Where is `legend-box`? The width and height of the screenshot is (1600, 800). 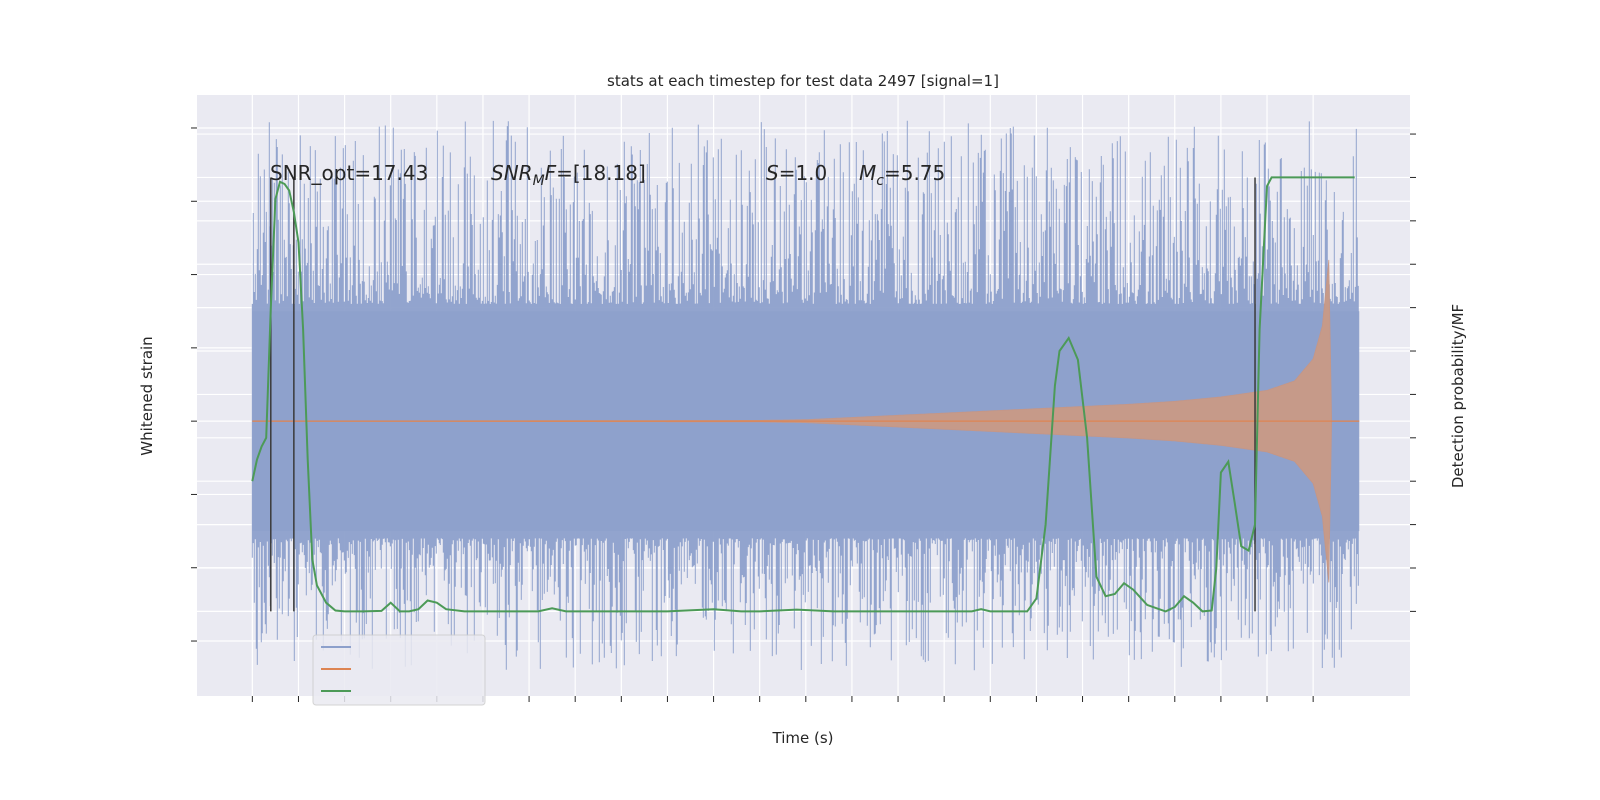
legend-box is located at coordinates (399, 670).